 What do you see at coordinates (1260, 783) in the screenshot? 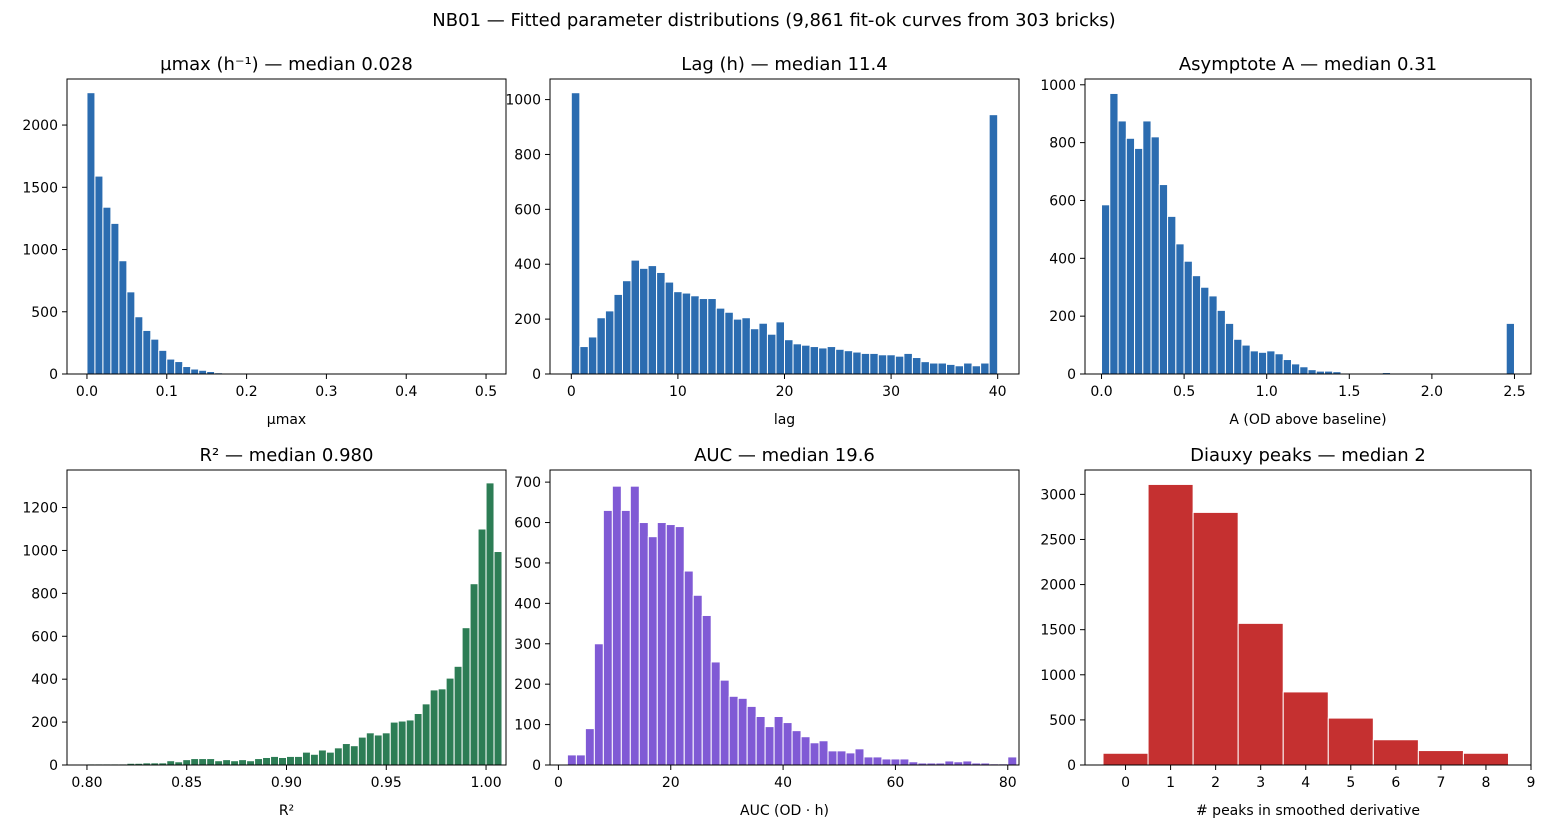
I see `x-tick-label: 3` at bounding box center [1260, 783].